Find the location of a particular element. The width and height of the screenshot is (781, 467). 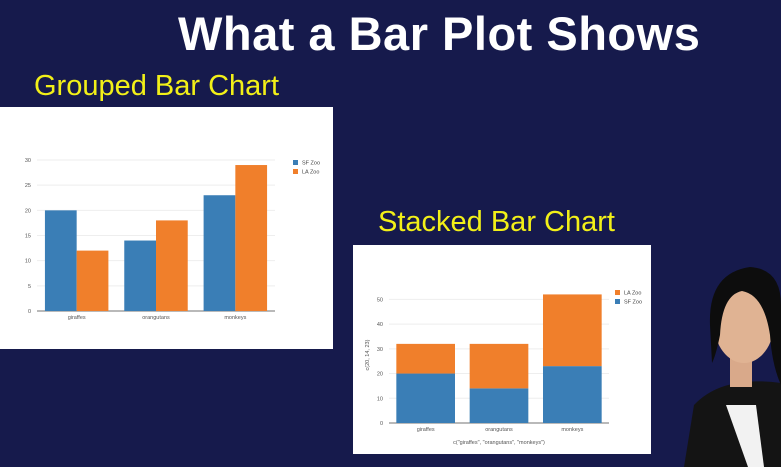

x-axis-title: c("giraffes", "orangutans", "monkeys") is located at coordinates (499, 443).